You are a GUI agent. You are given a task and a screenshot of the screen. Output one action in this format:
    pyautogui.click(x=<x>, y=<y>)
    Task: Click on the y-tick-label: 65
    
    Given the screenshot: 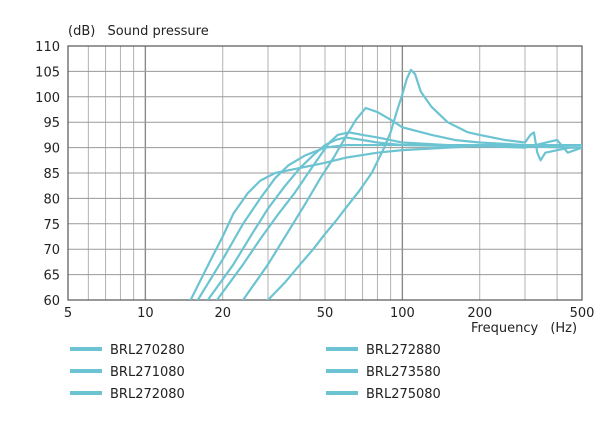 What is the action you would take?
    pyautogui.click(x=51, y=276)
    